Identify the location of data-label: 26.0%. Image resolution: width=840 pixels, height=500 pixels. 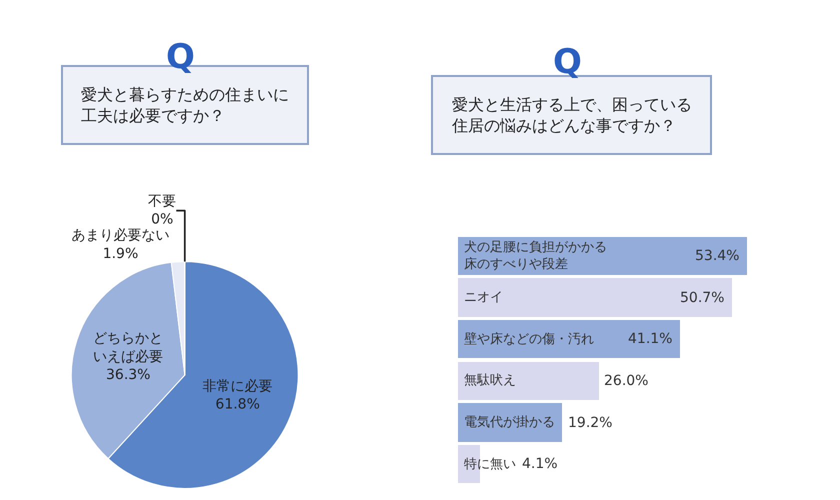
(626, 381).